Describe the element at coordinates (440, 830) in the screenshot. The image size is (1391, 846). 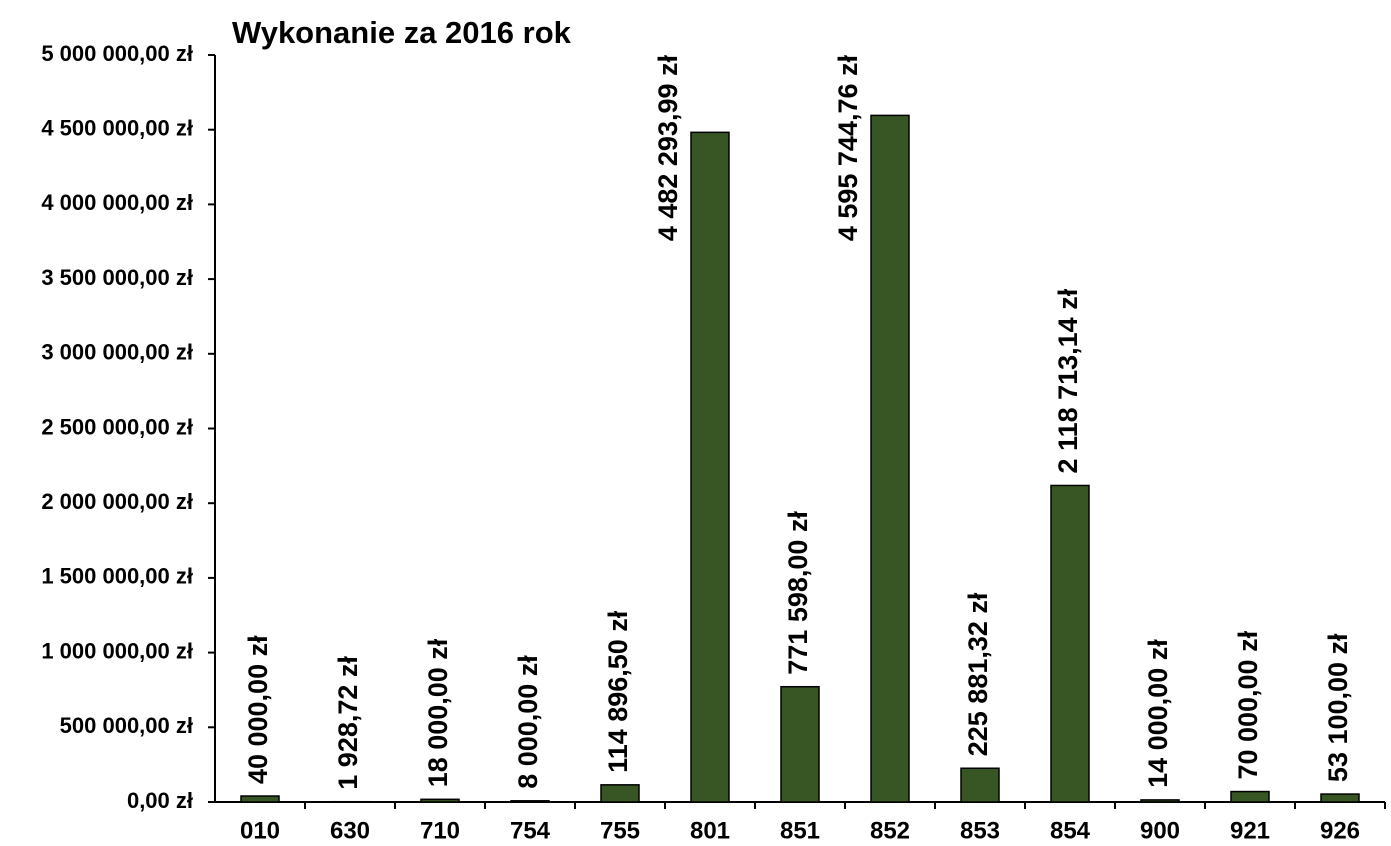
I see `x-tick-label: 710` at that location.